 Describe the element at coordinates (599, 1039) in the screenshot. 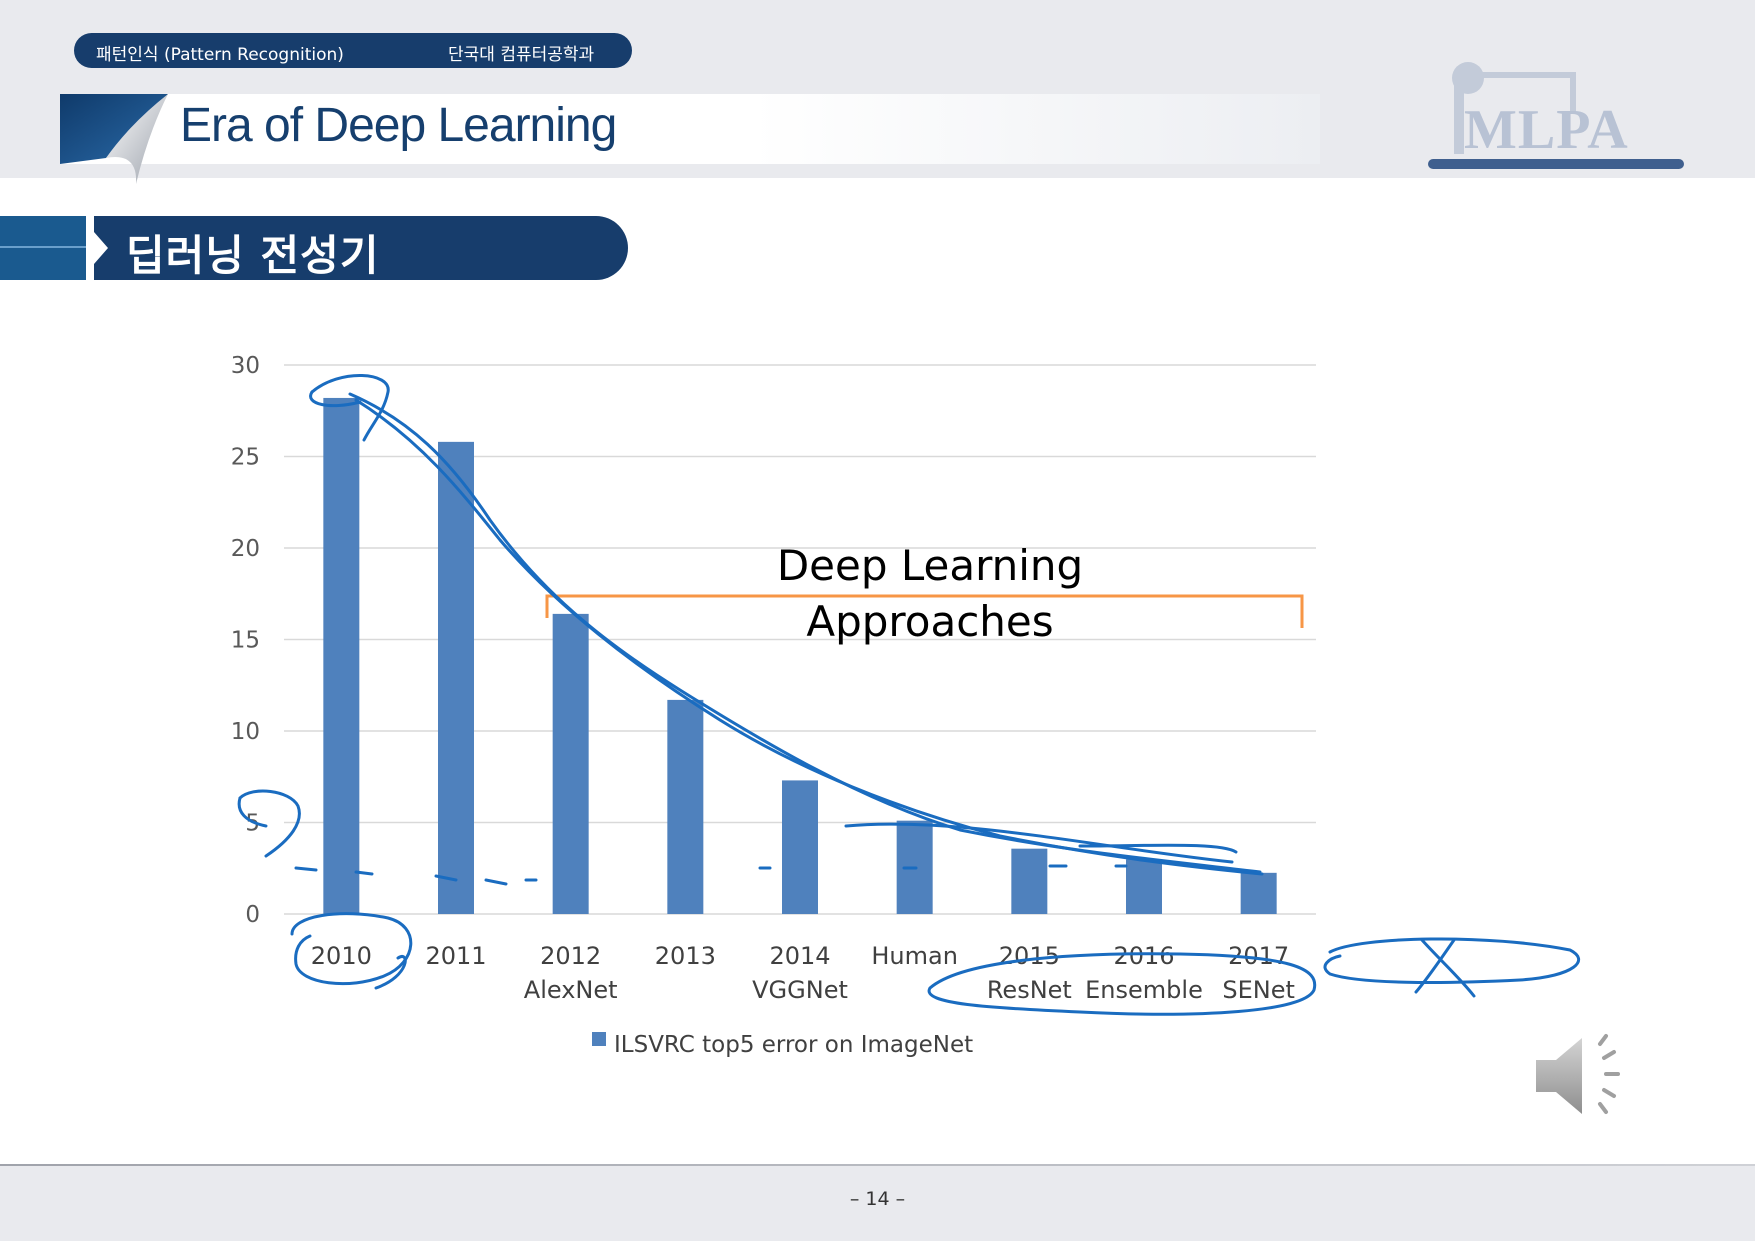

I see `legend-swatch` at that location.